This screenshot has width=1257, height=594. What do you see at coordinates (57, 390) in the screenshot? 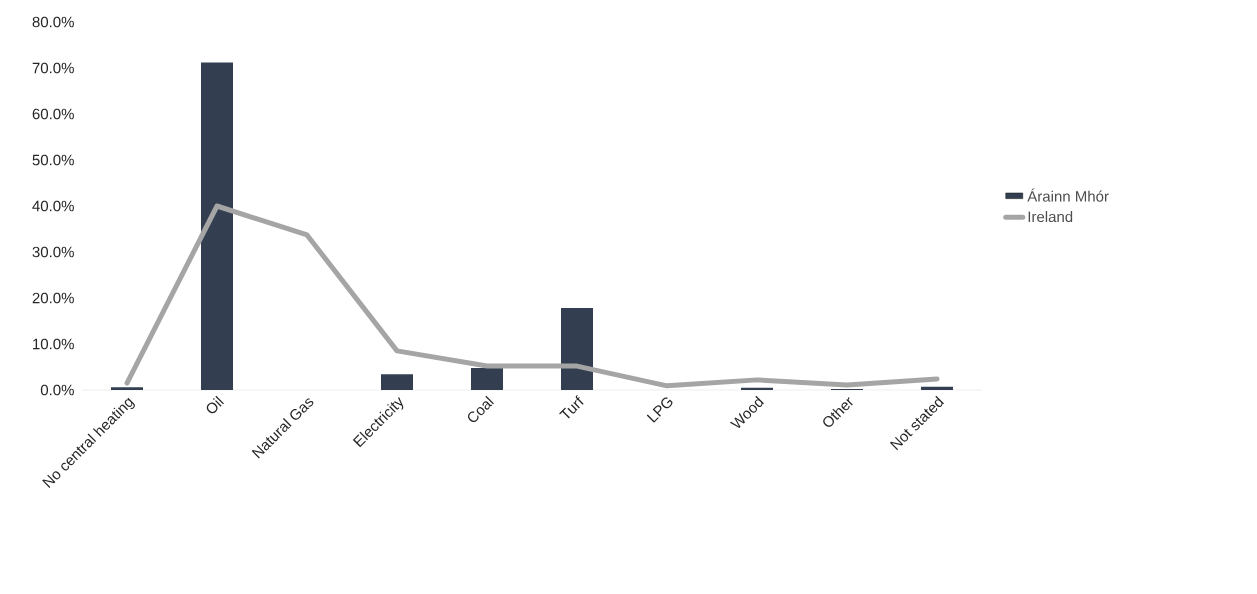
I see `y-tick-label: 0.0%` at bounding box center [57, 390].